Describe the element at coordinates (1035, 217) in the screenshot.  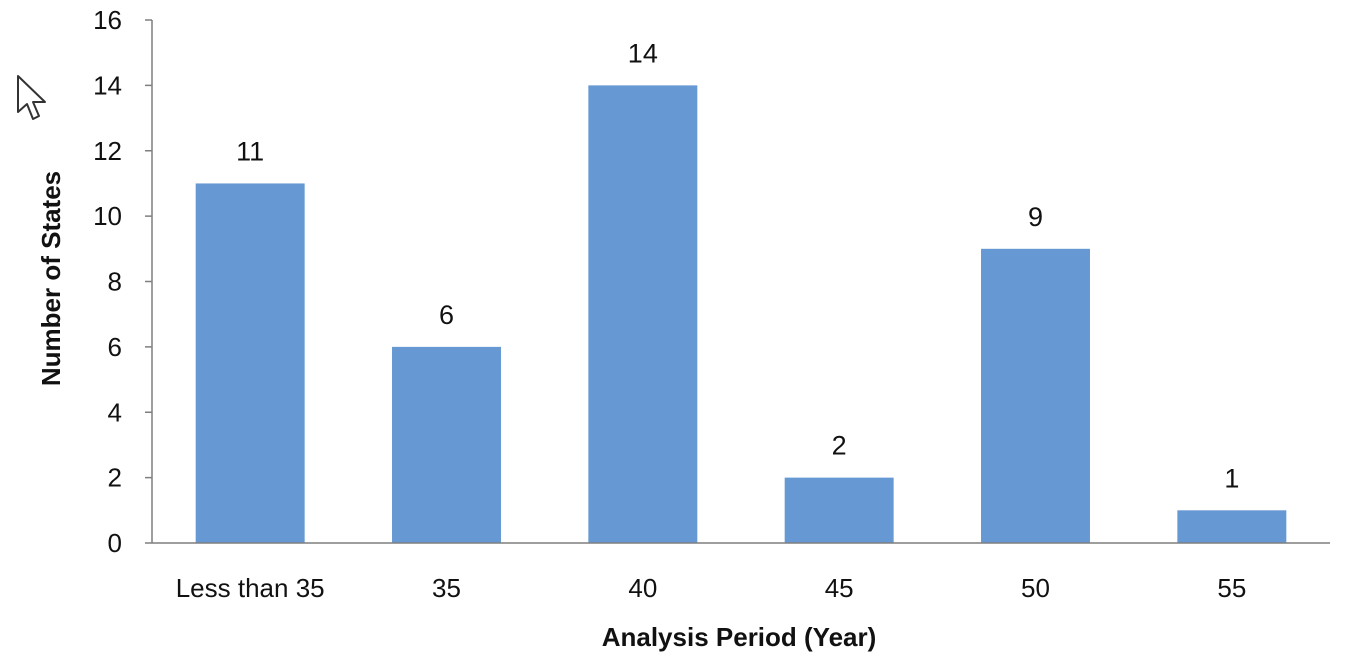
I see `bar-value-label: 9` at that location.